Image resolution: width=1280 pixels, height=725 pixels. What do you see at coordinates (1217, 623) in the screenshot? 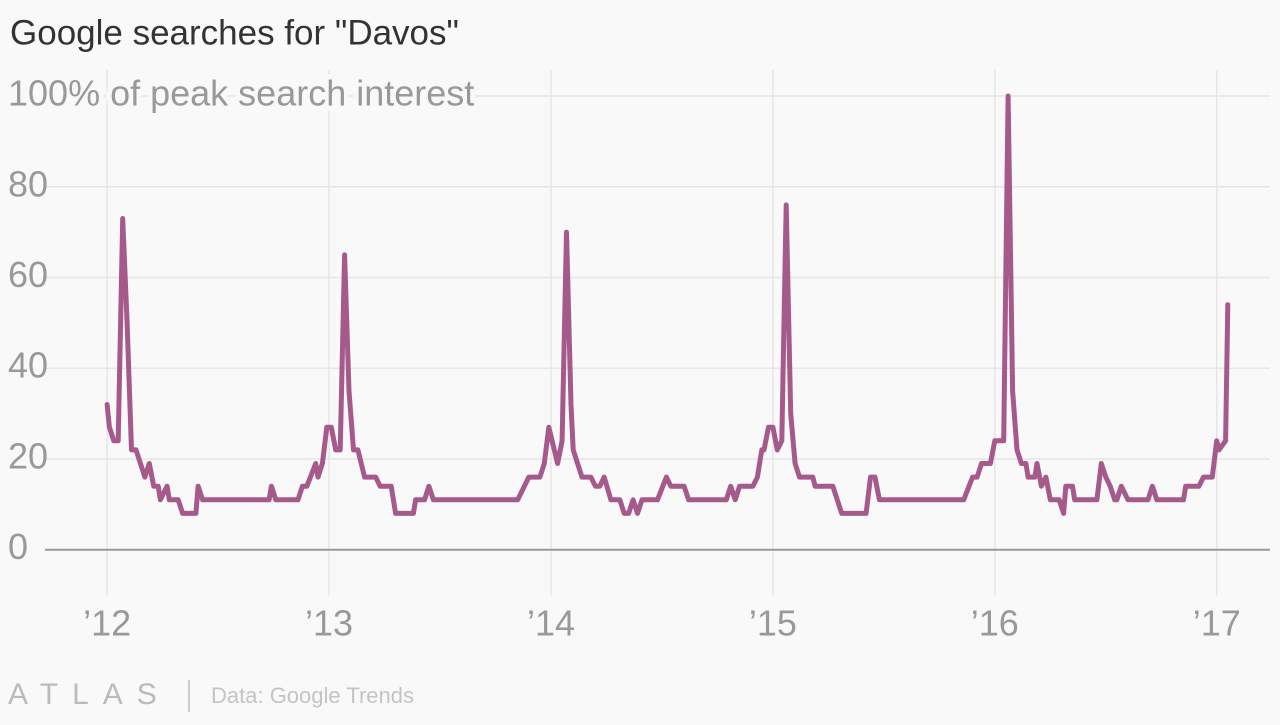
I see `x-tick-label: ’17` at bounding box center [1217, 623].